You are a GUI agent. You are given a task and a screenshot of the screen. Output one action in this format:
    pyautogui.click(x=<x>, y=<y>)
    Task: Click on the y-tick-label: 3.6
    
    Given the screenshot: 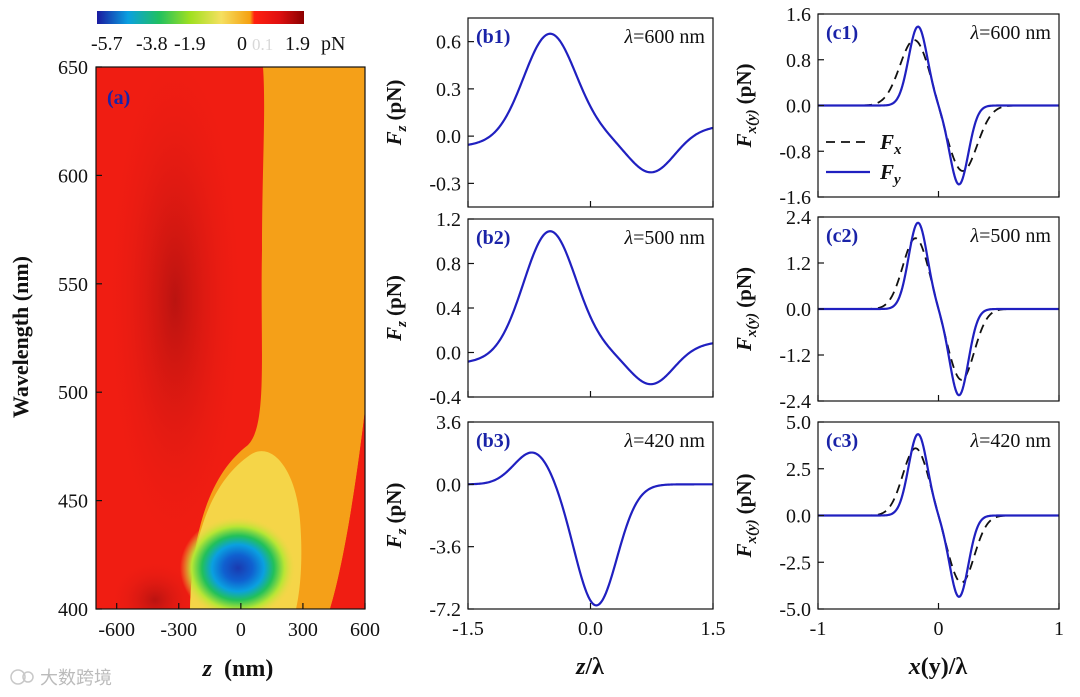 What is the action you would take?
    pyautogui.click(x=448, y=423)
    